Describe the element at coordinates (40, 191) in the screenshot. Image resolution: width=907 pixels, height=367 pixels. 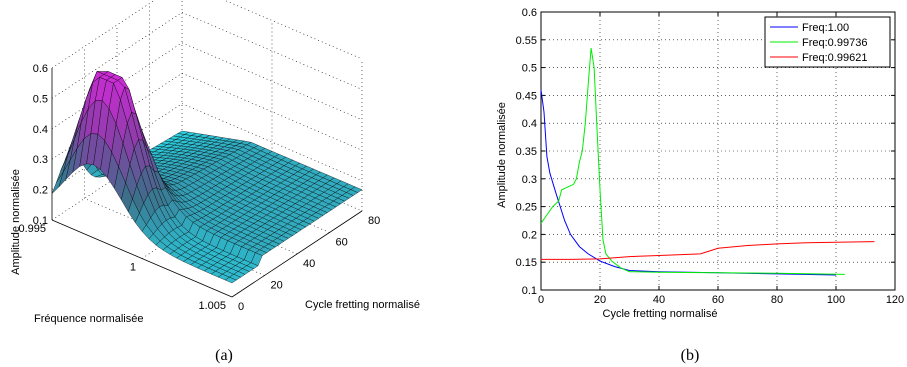
I see `z-tick-label: 0.2` at that location.